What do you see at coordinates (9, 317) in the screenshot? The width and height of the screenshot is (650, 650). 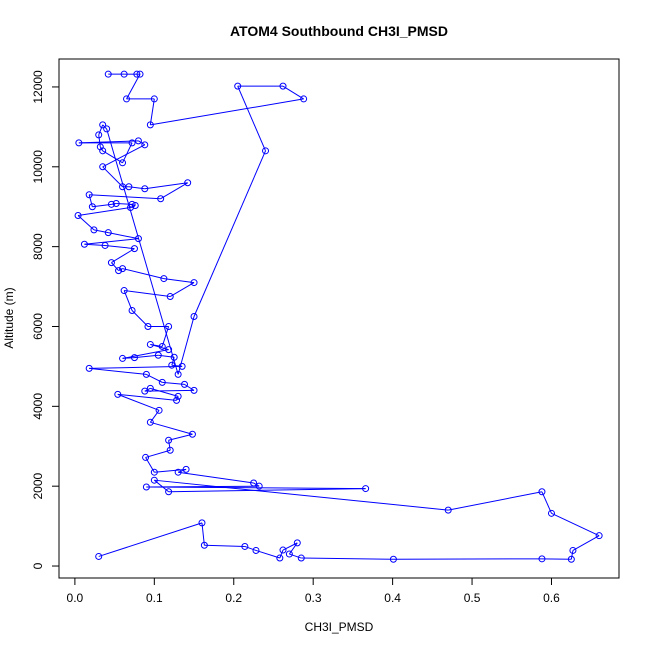 I see `y-axis-label: Altitude (m)` at bounding box center [9, 317].